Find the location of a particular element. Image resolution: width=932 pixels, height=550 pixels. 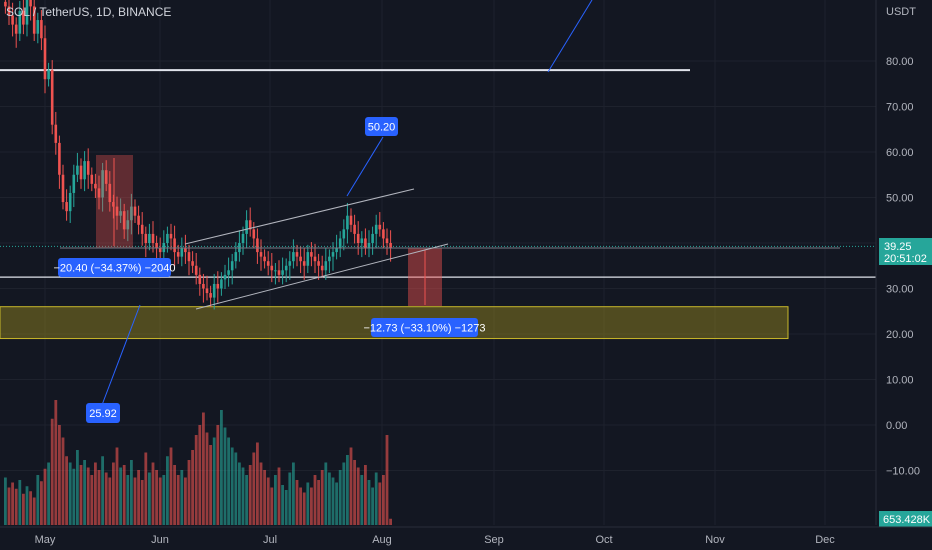

time-axis-label: Aug is located at coordinates (382, 540).